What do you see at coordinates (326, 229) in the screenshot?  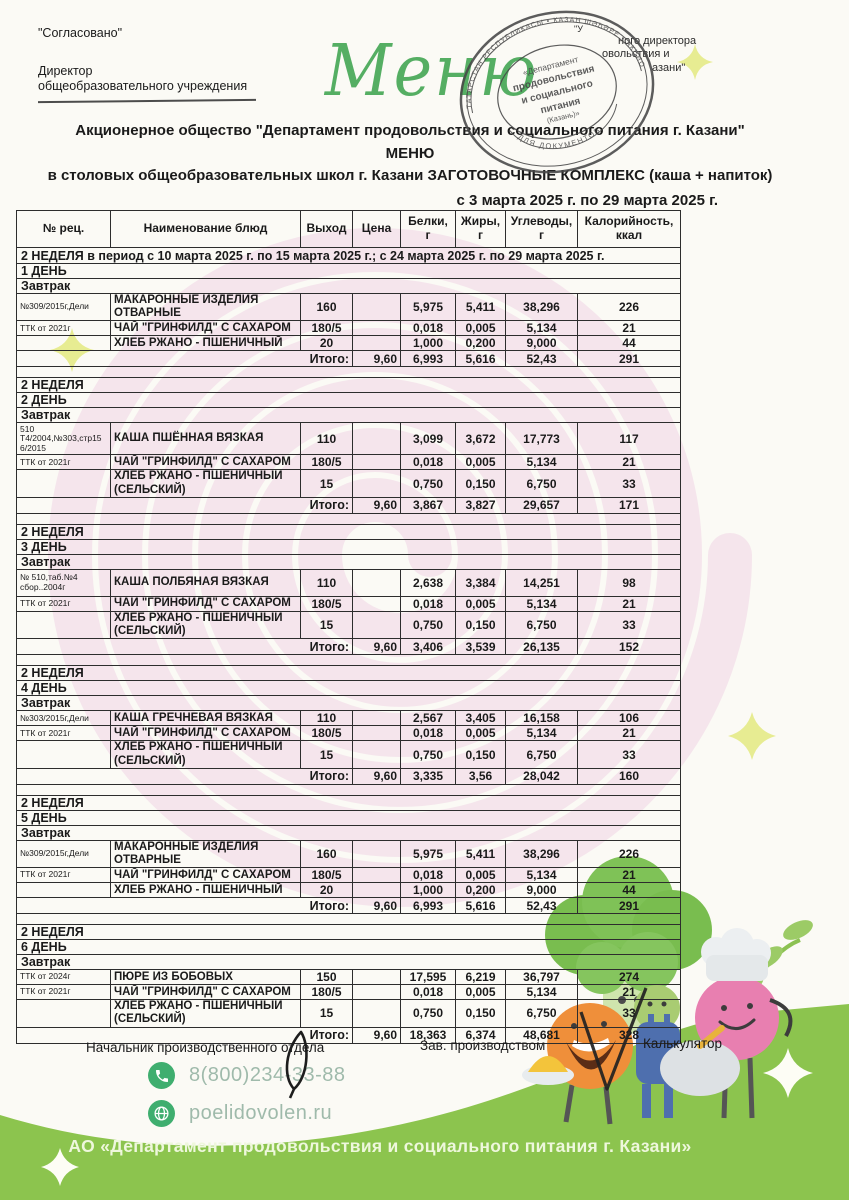 I see `col-header-out: Выход` at bounding box center [326, 229].